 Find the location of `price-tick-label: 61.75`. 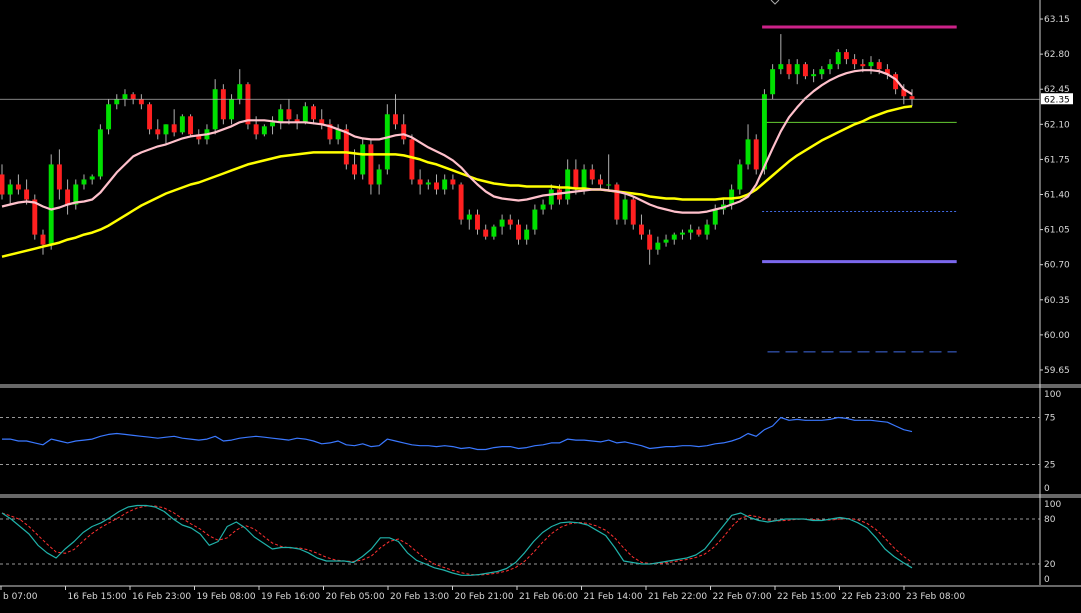

price-tick-label: 61.75 is located at coordinates (1057, 160).